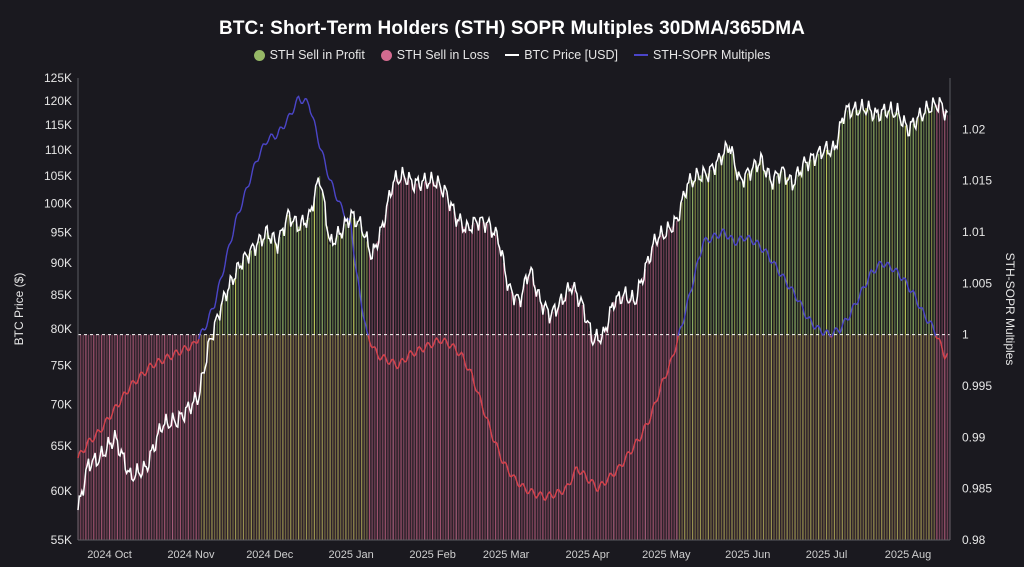  What do you see at coordinates (561, 55) in the screenshot?
I see `legend-item-btc-price: BTC Price [USD]` at bounding box center [561, 55].